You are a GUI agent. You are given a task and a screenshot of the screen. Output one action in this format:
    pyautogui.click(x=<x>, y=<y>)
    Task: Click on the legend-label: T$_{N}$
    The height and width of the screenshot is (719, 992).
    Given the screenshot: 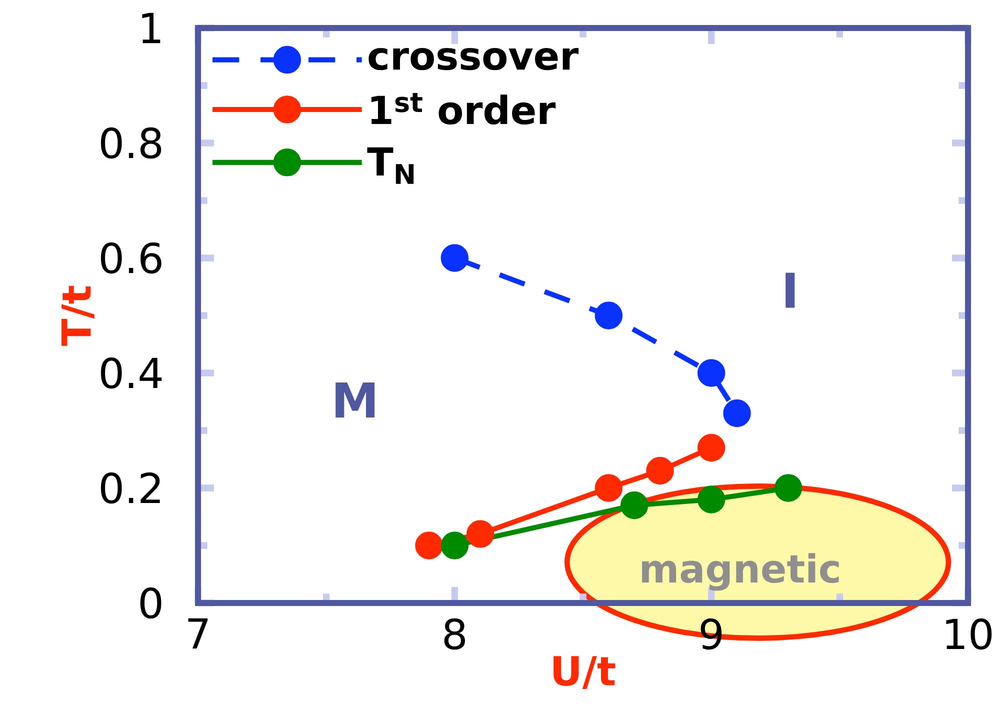 What is the action you would take?
    pyautogui.click(x=390, y=165)
    